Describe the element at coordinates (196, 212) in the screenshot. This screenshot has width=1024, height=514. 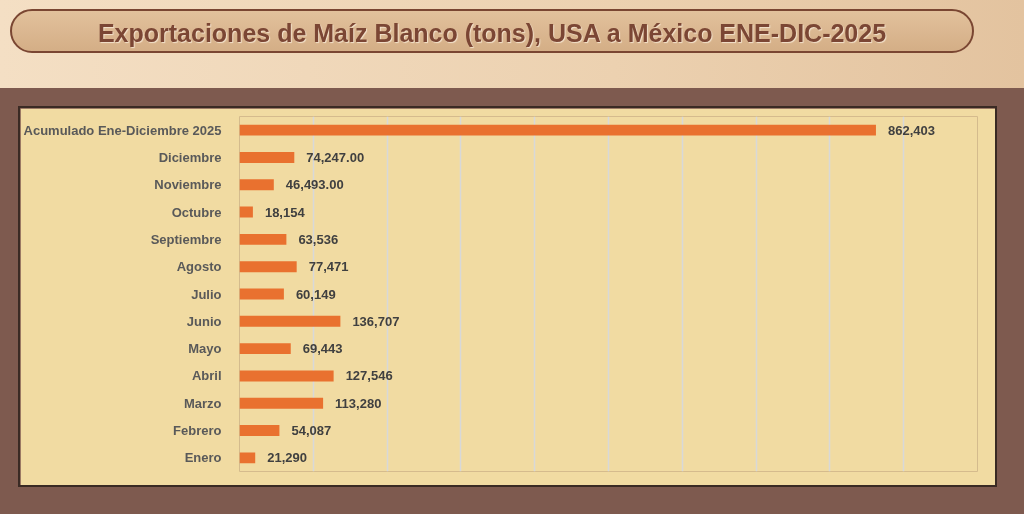
I see `y-tick-label: Octubre` at that location.